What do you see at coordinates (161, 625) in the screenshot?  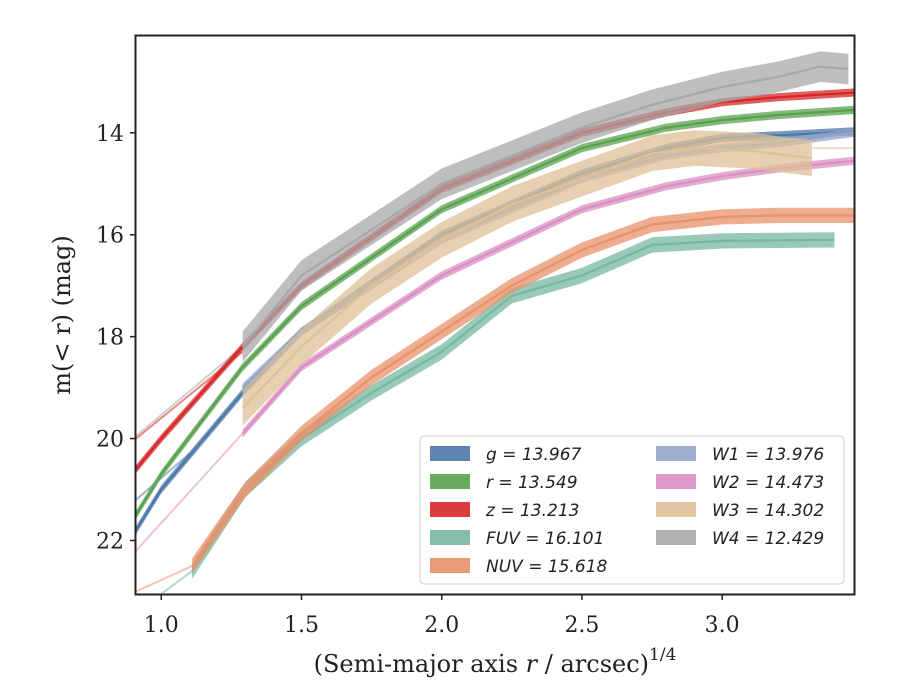 I see `x-tick-label: 1.0` at bounding box center [161, 625].